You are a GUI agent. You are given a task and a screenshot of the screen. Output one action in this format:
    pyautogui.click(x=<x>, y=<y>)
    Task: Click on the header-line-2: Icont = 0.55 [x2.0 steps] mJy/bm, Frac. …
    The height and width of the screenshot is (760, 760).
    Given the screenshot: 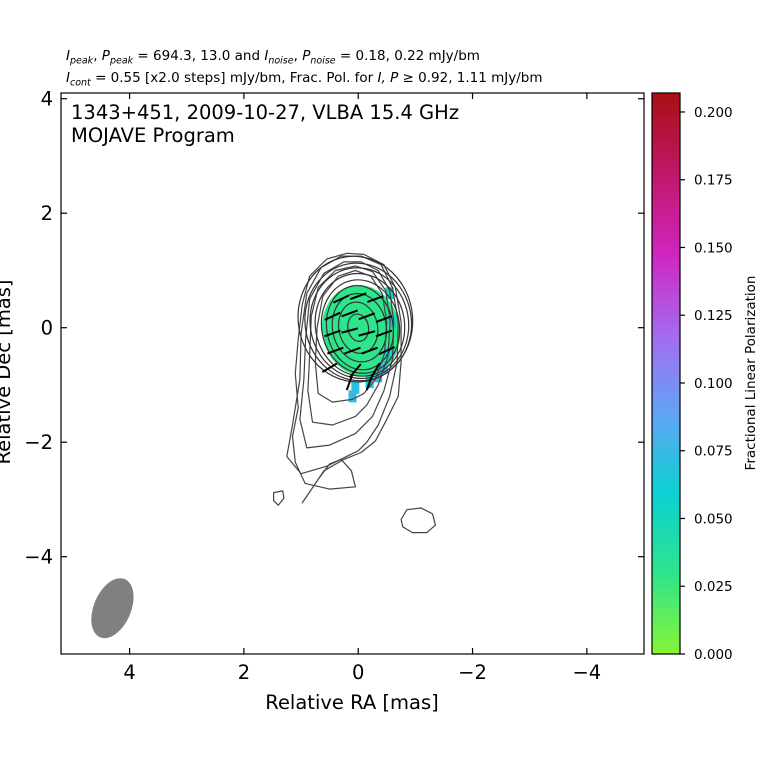 What is the action you would take?
    pyautogui.click(x=304, y=79)
    